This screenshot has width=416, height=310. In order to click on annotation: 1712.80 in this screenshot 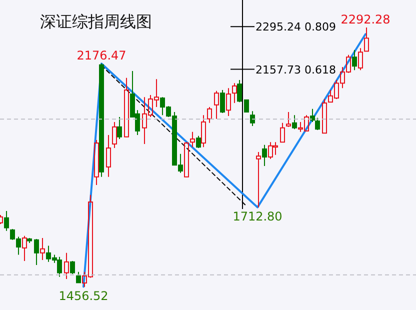, I will do `click(257, 216)`.